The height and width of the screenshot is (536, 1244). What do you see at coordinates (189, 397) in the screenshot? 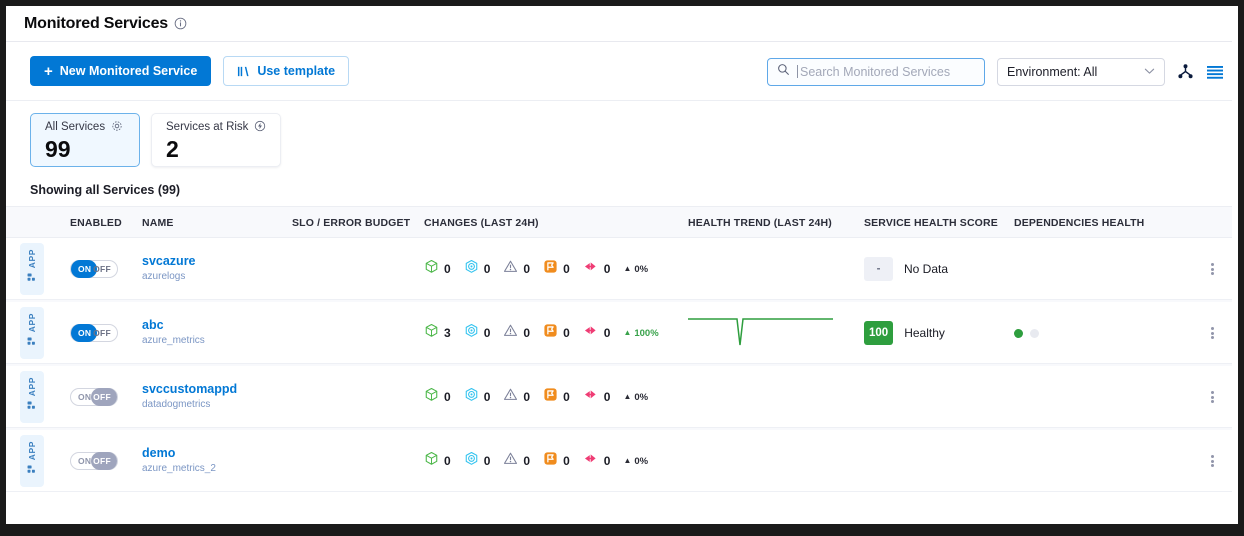
I see `name-cell: svccustomappd datadogmetrics` at bounding box center [189, 397].